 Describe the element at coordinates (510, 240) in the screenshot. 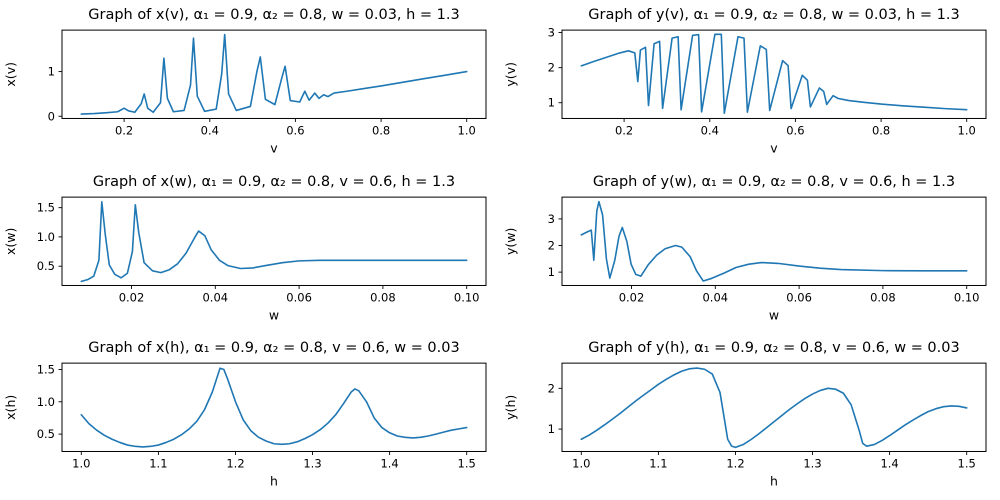

I see `y-axis-label: y(w)` at that location.